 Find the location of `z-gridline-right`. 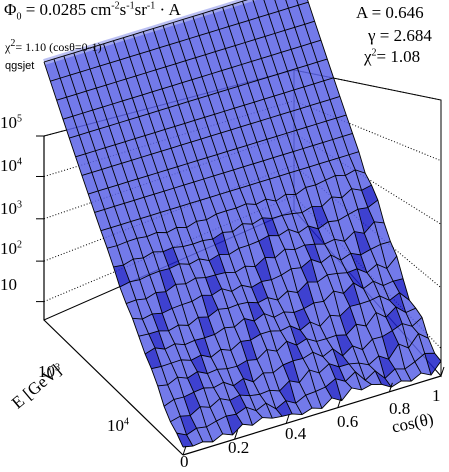

z-gridline-right is located at coordinates (367, 178).